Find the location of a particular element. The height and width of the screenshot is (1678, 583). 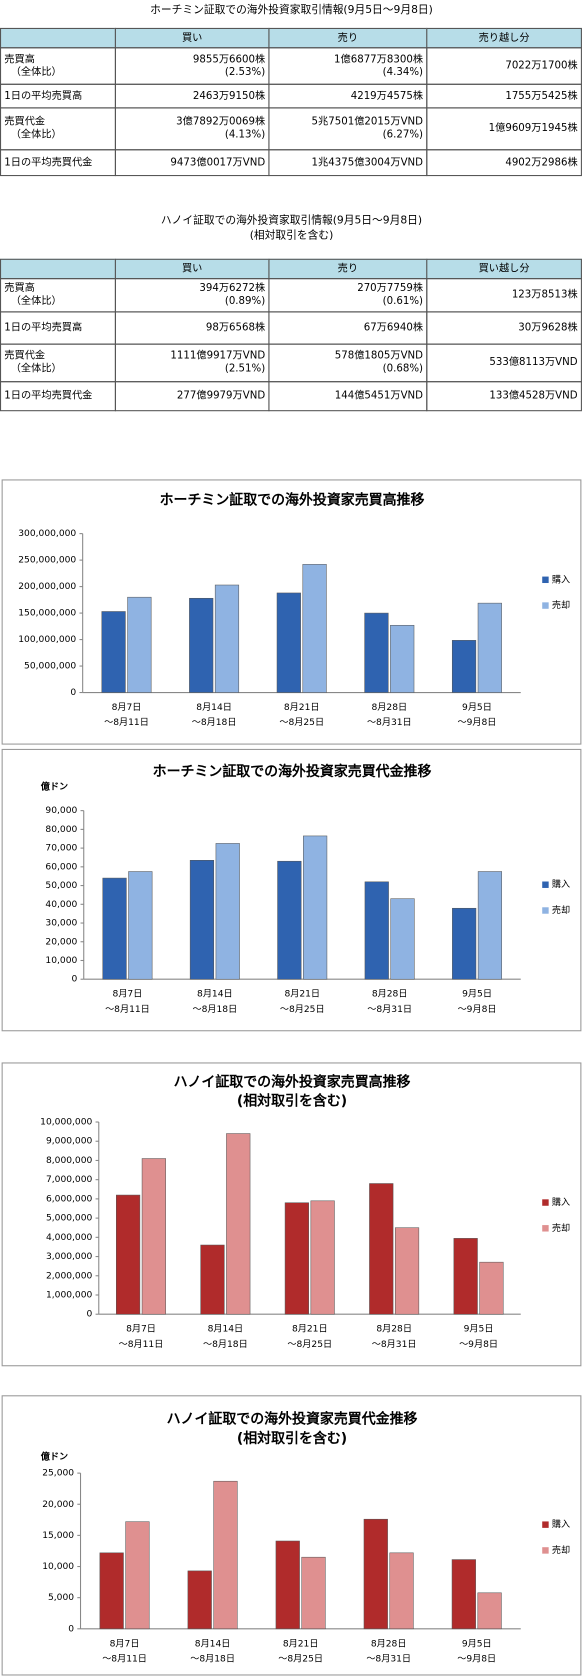

cell-text: (4.13%) is located at coordinates (245, 134).